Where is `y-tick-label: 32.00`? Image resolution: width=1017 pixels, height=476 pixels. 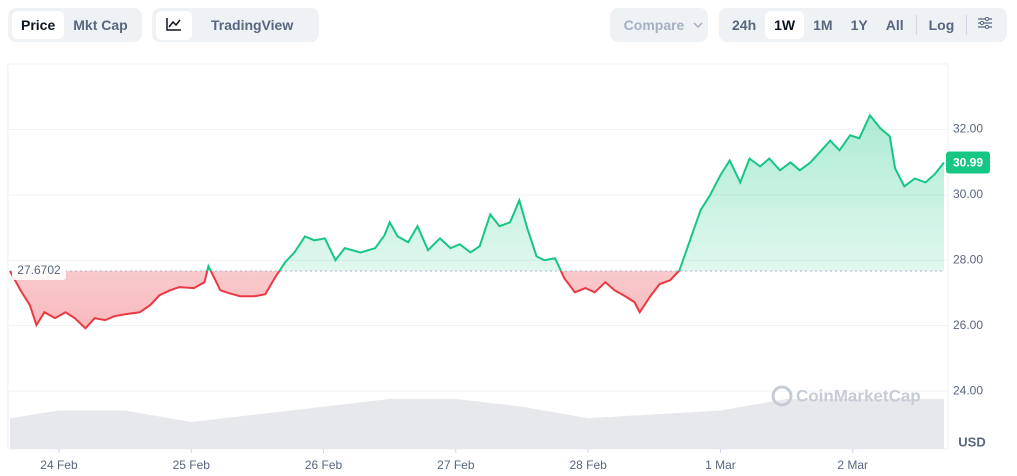
y-tick-label: 32.00 is located at coordinates (968, 129).